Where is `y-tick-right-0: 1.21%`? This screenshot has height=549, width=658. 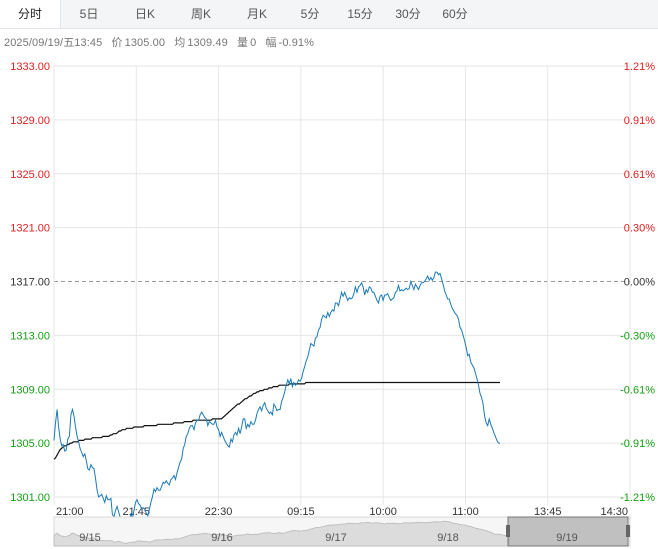 y-tick-right-0: 1.21% is located at coordinates (639, 67).